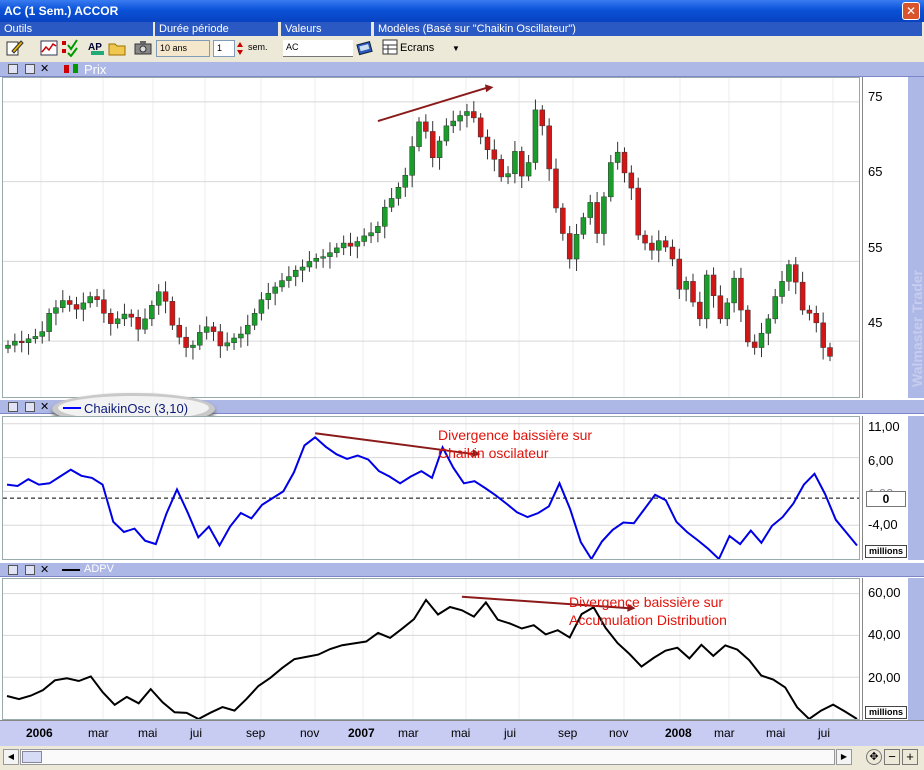  Describe the element at coordinates (875, 247) in the screenshot. I see `price-tick: 55` at that location.